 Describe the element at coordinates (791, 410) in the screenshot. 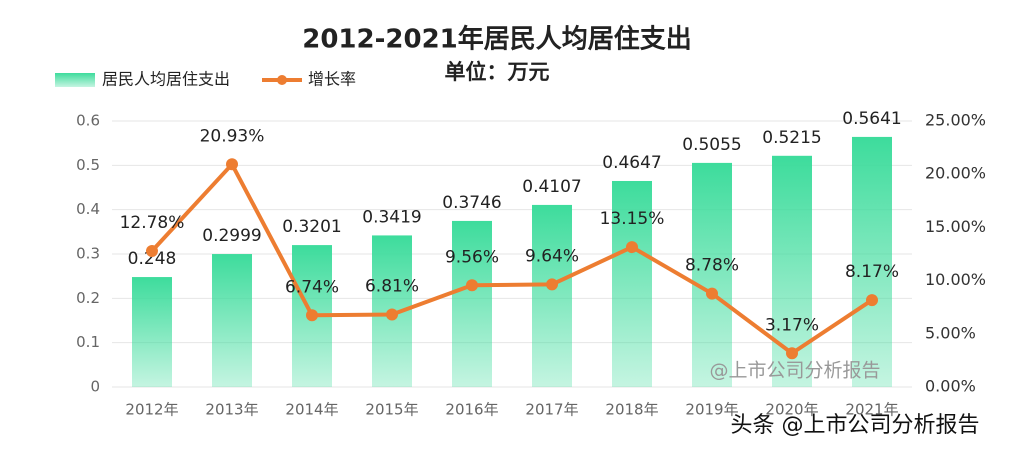

I see `x-tick-label: 2020年` at that location.